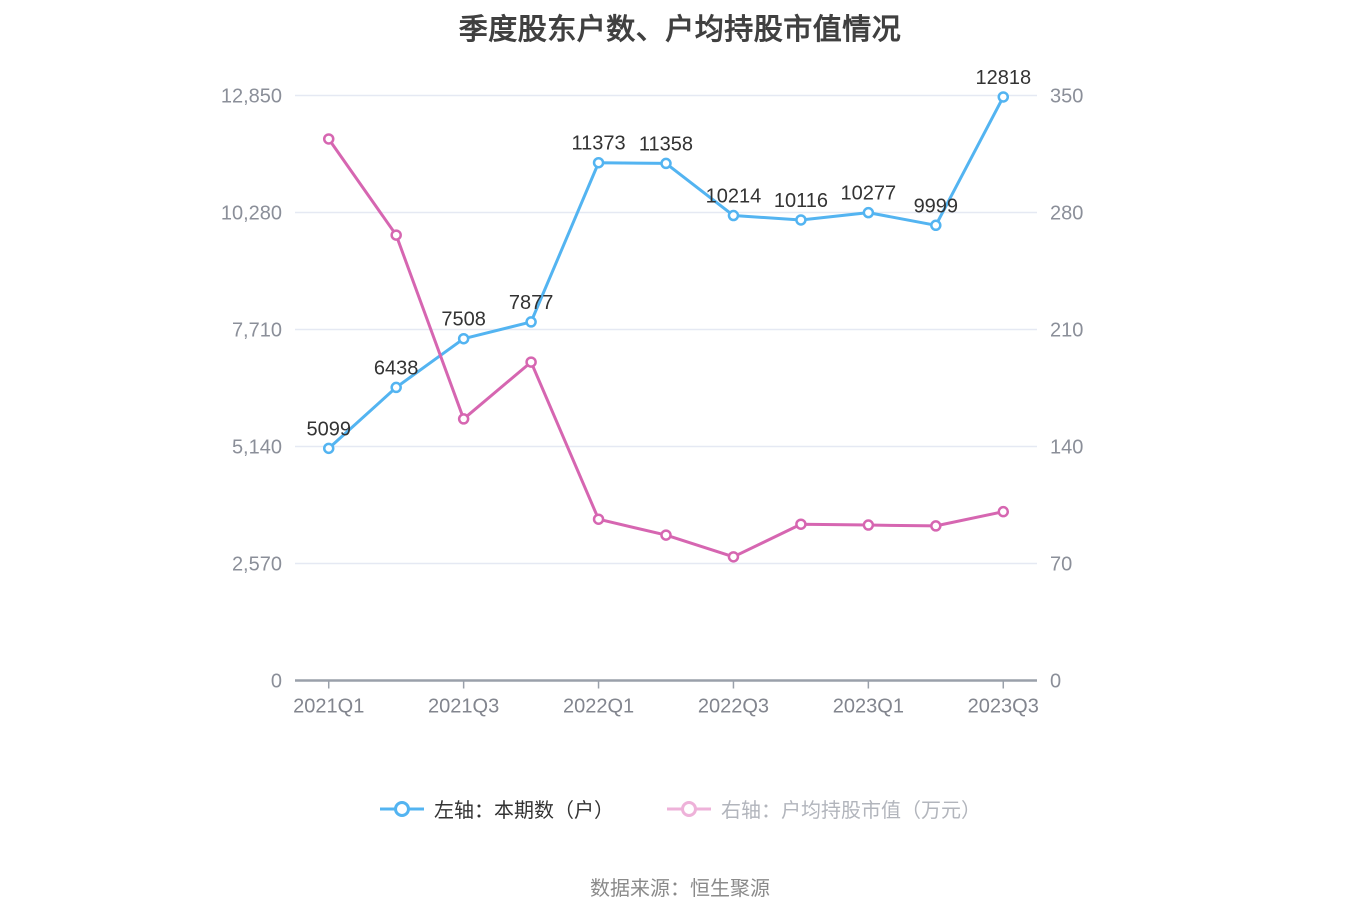 The width and height of the screenshot is (1360, 920). Describe the element at coordinates (524, 811) in the screenshot. I see `legend-label-left-axis: 左轴：本期数（户）` at that location.